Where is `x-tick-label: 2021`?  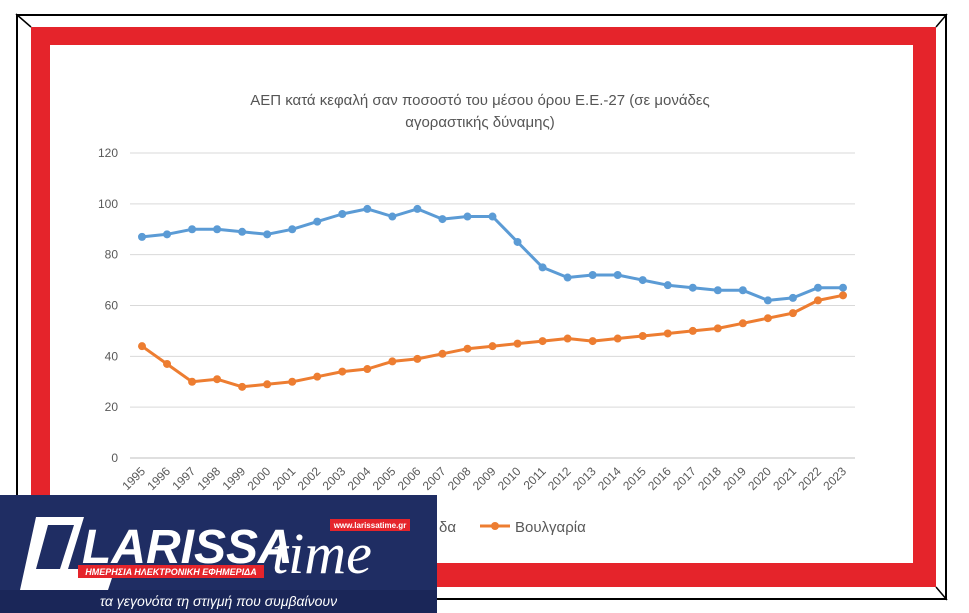 x-tick-label: 2021 is located at coordinates (784, 478).